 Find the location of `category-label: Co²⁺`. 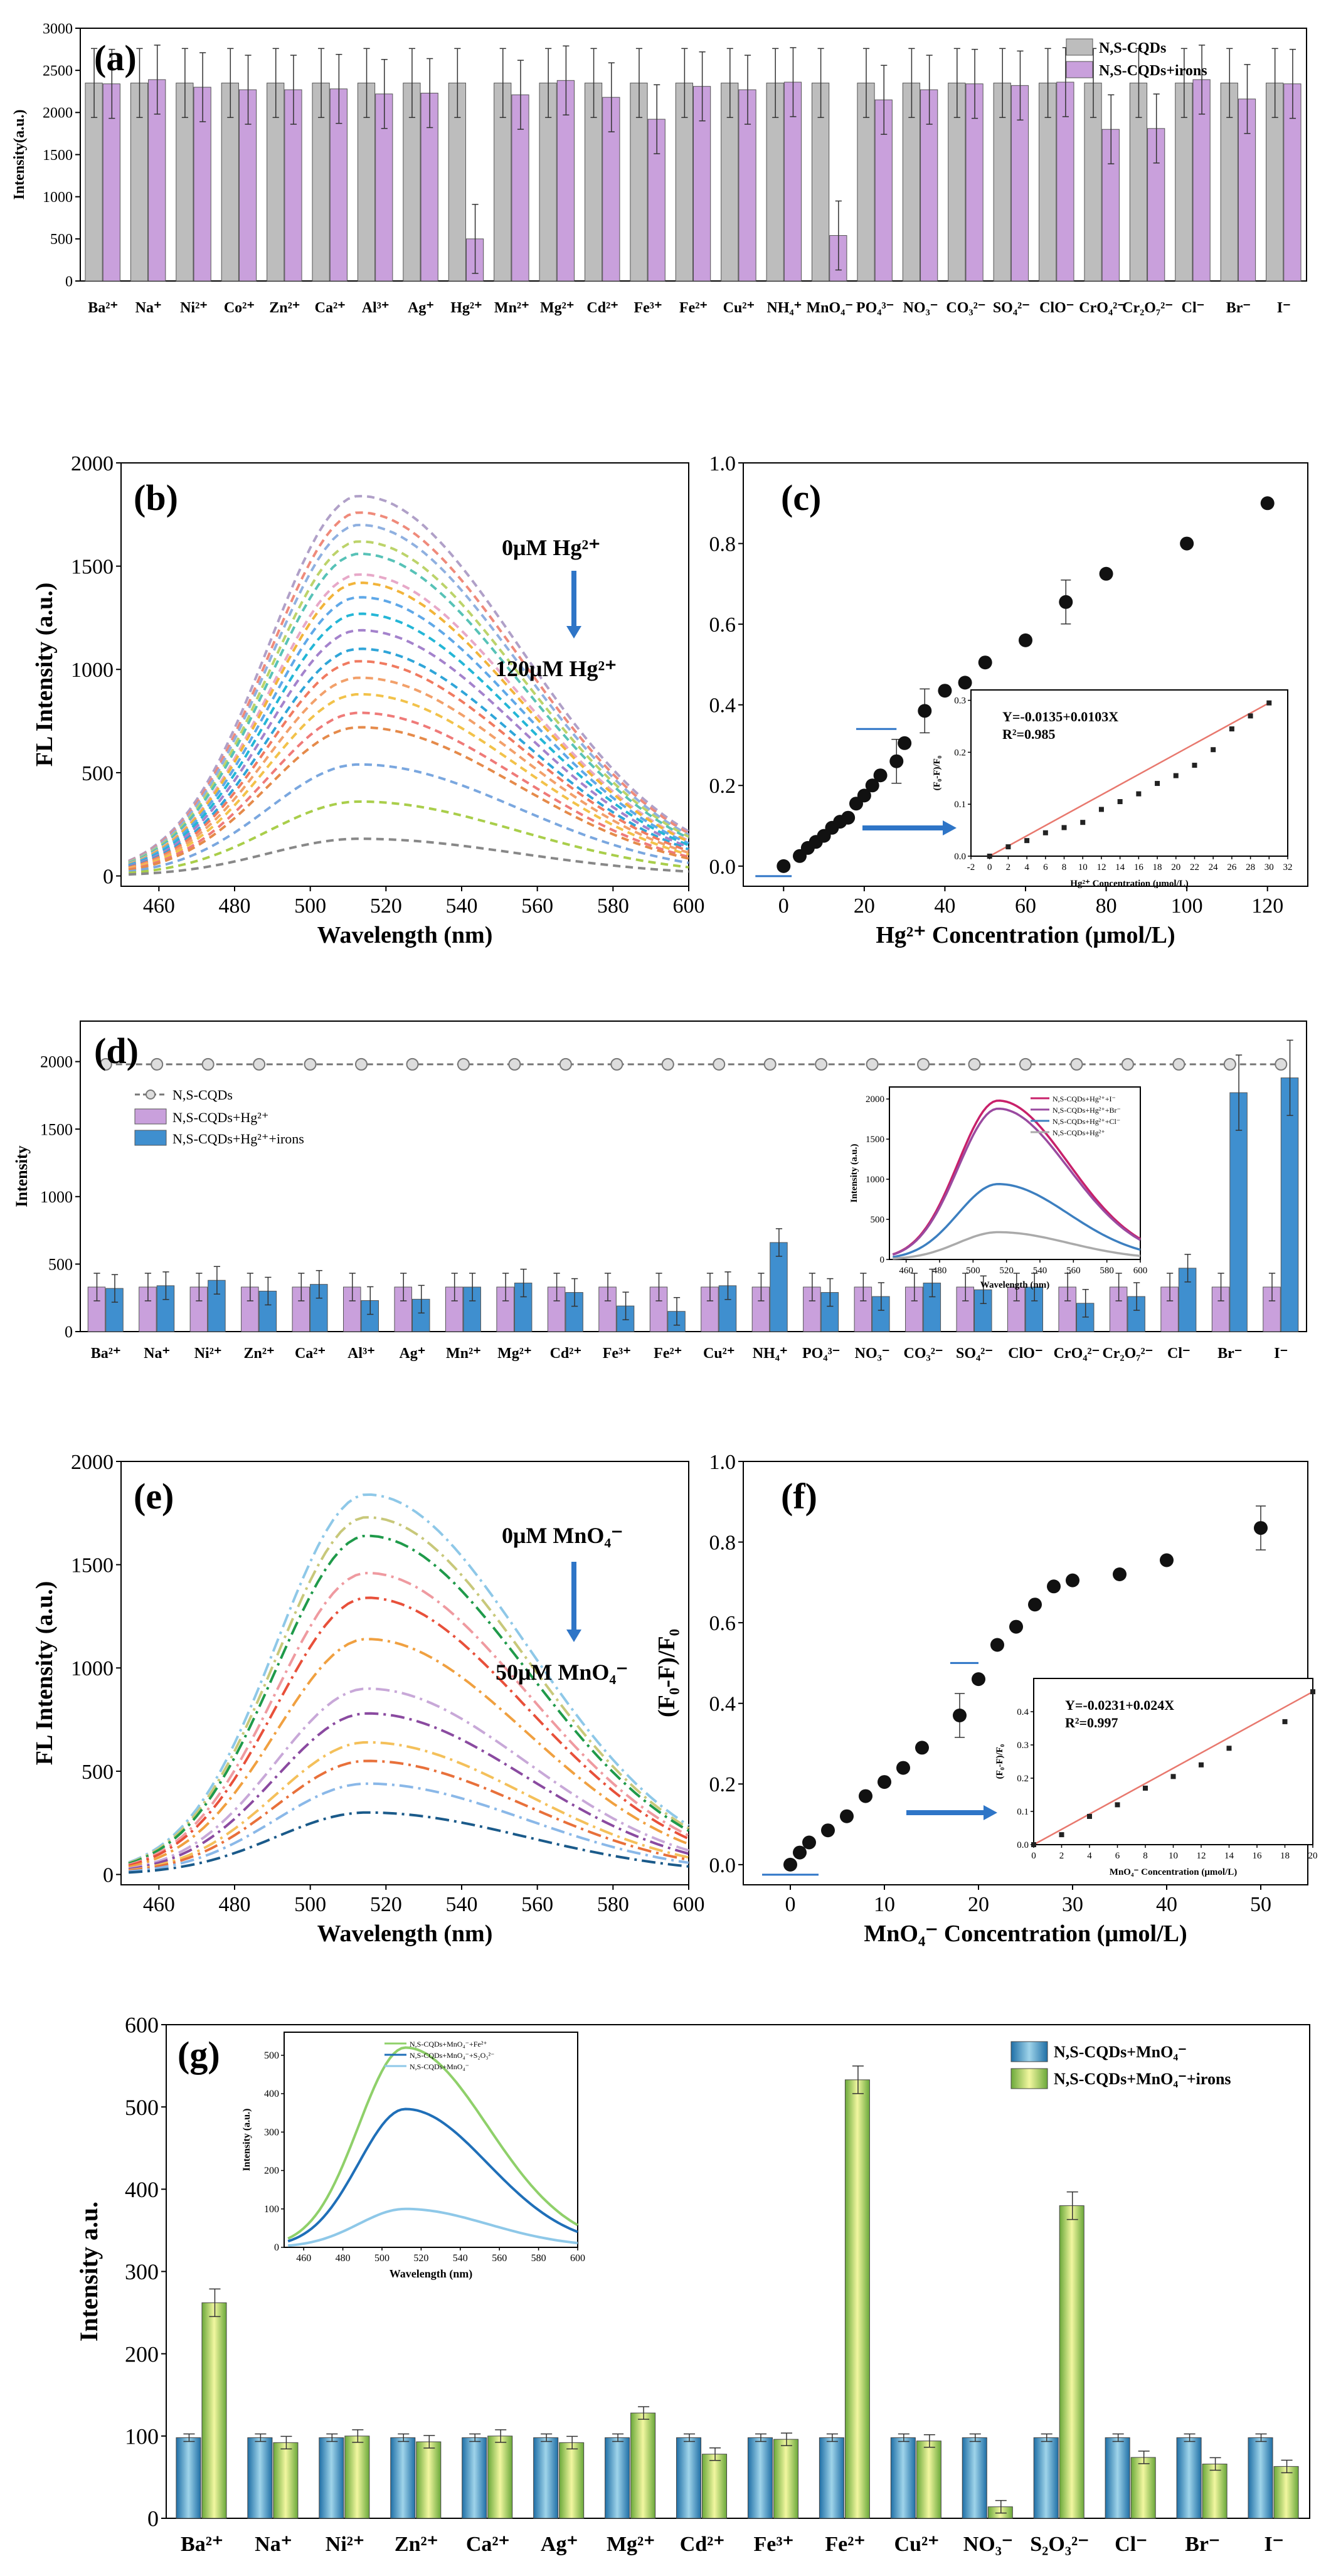

category-label: Co²⁺ is located at coordinates (240, 308).